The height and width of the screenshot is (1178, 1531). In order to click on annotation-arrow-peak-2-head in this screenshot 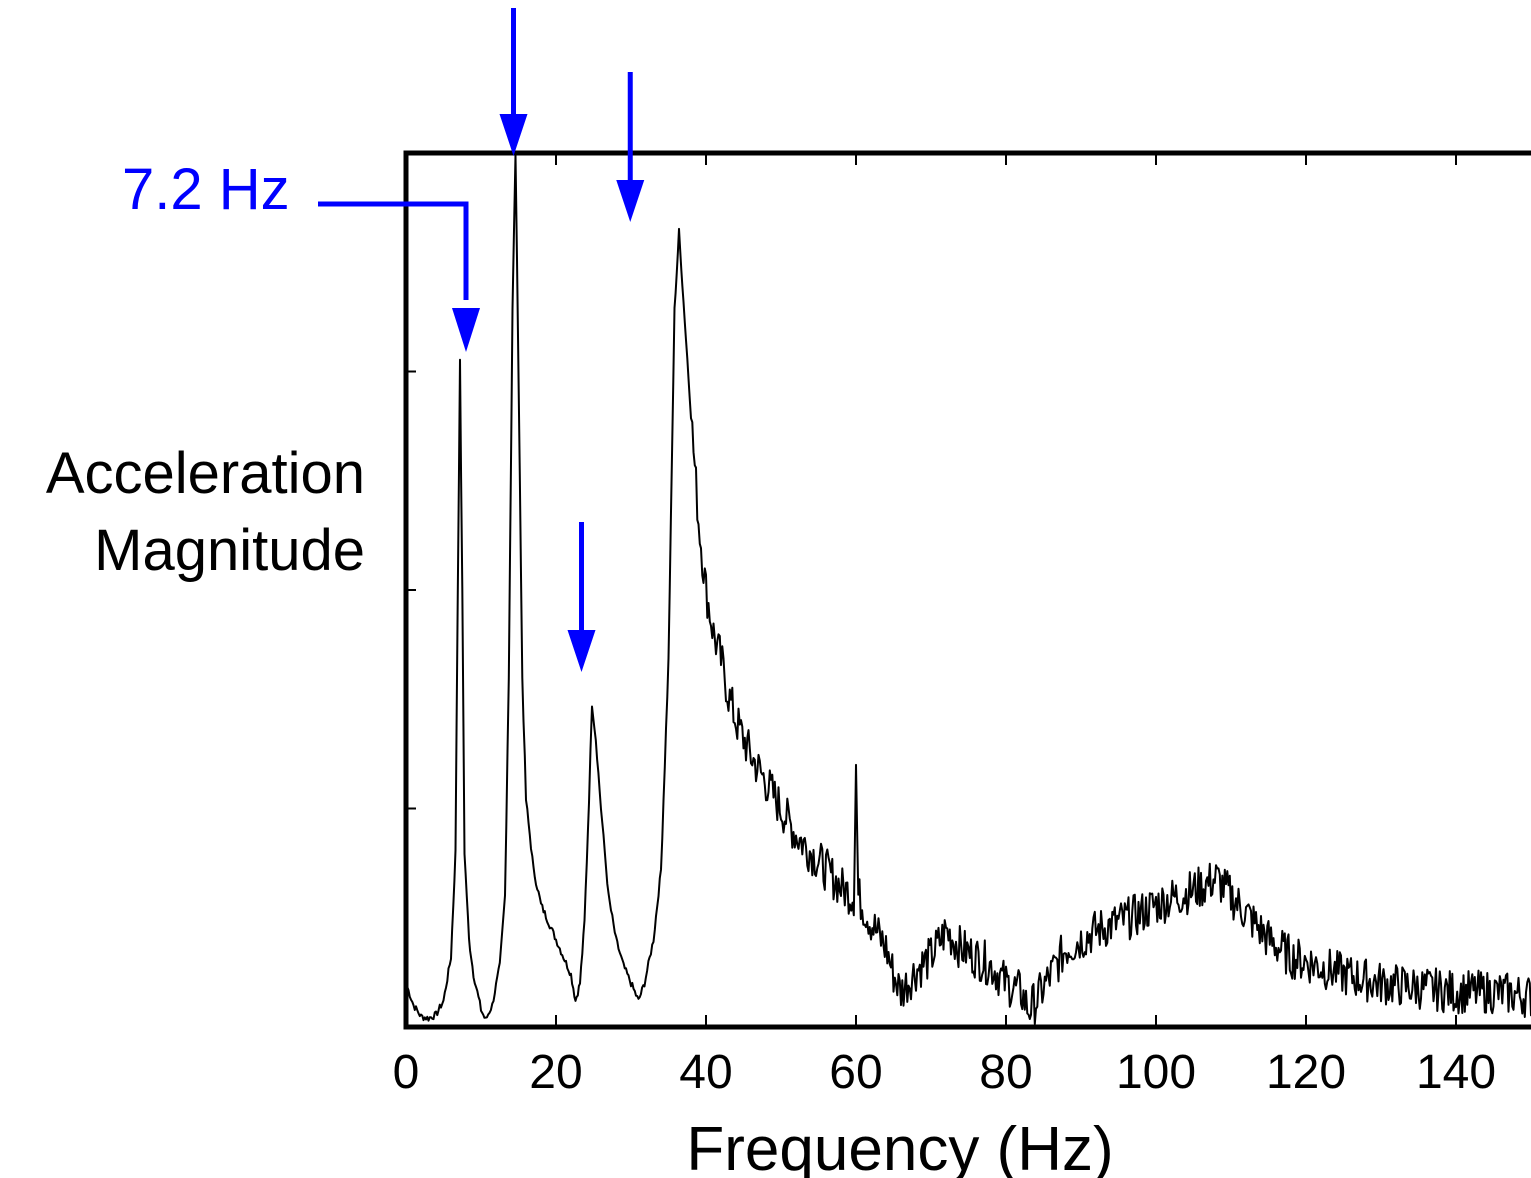, I will do `click(513, 135)`.